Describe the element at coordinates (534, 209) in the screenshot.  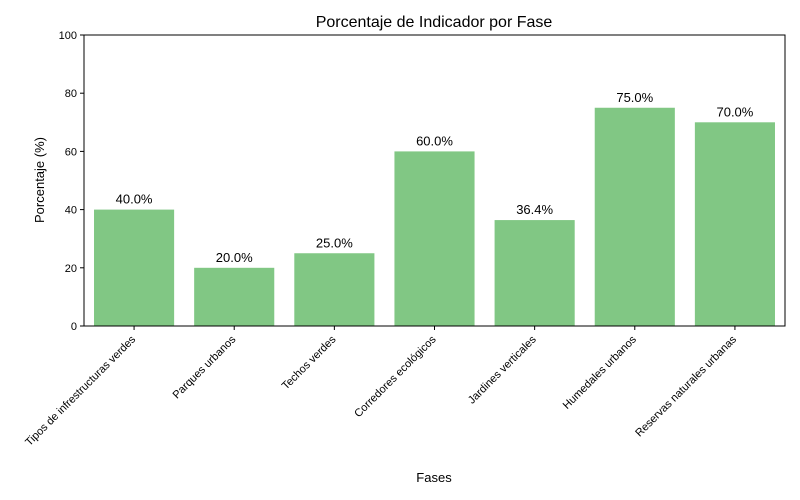
I see `data-label: 36.4%` at that location.